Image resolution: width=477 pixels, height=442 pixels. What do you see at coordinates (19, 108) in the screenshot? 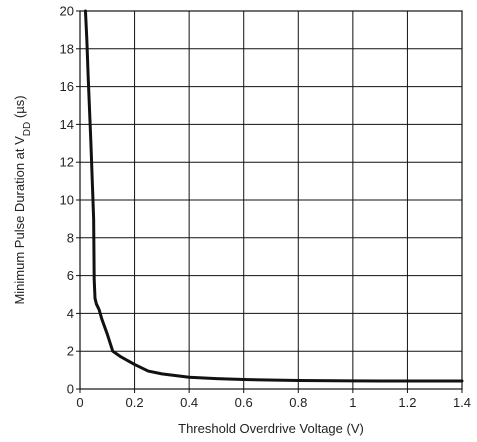
I see `y-axis-label-suffix: (µs)` at bounding box center [19, 108].